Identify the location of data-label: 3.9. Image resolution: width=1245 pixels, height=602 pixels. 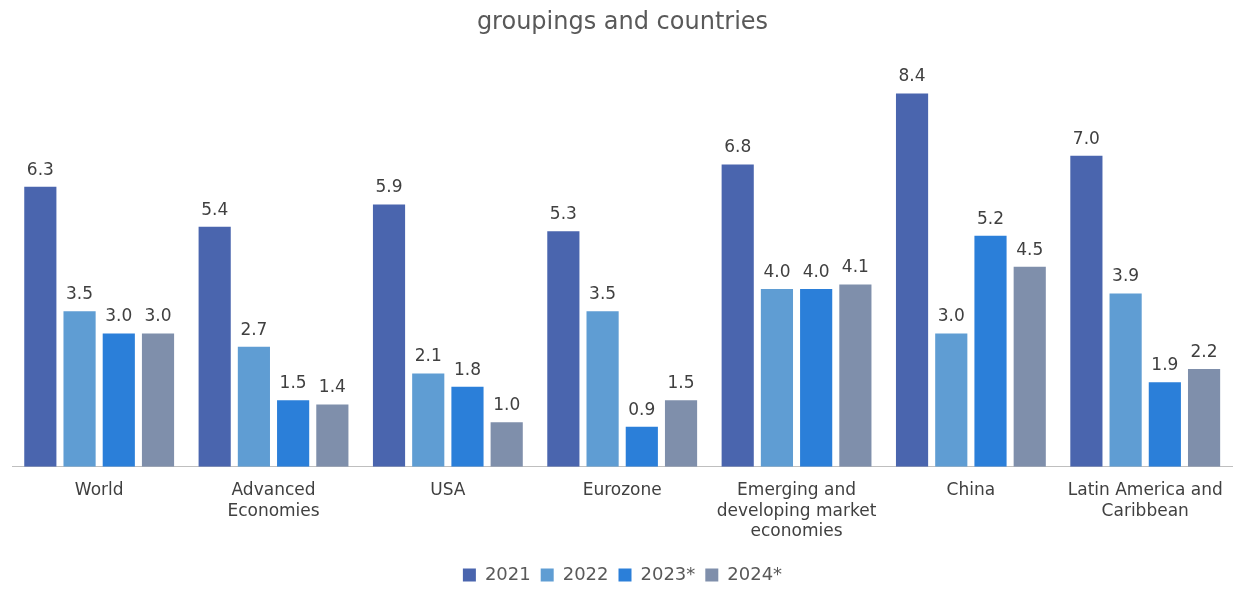
(1126, 275).